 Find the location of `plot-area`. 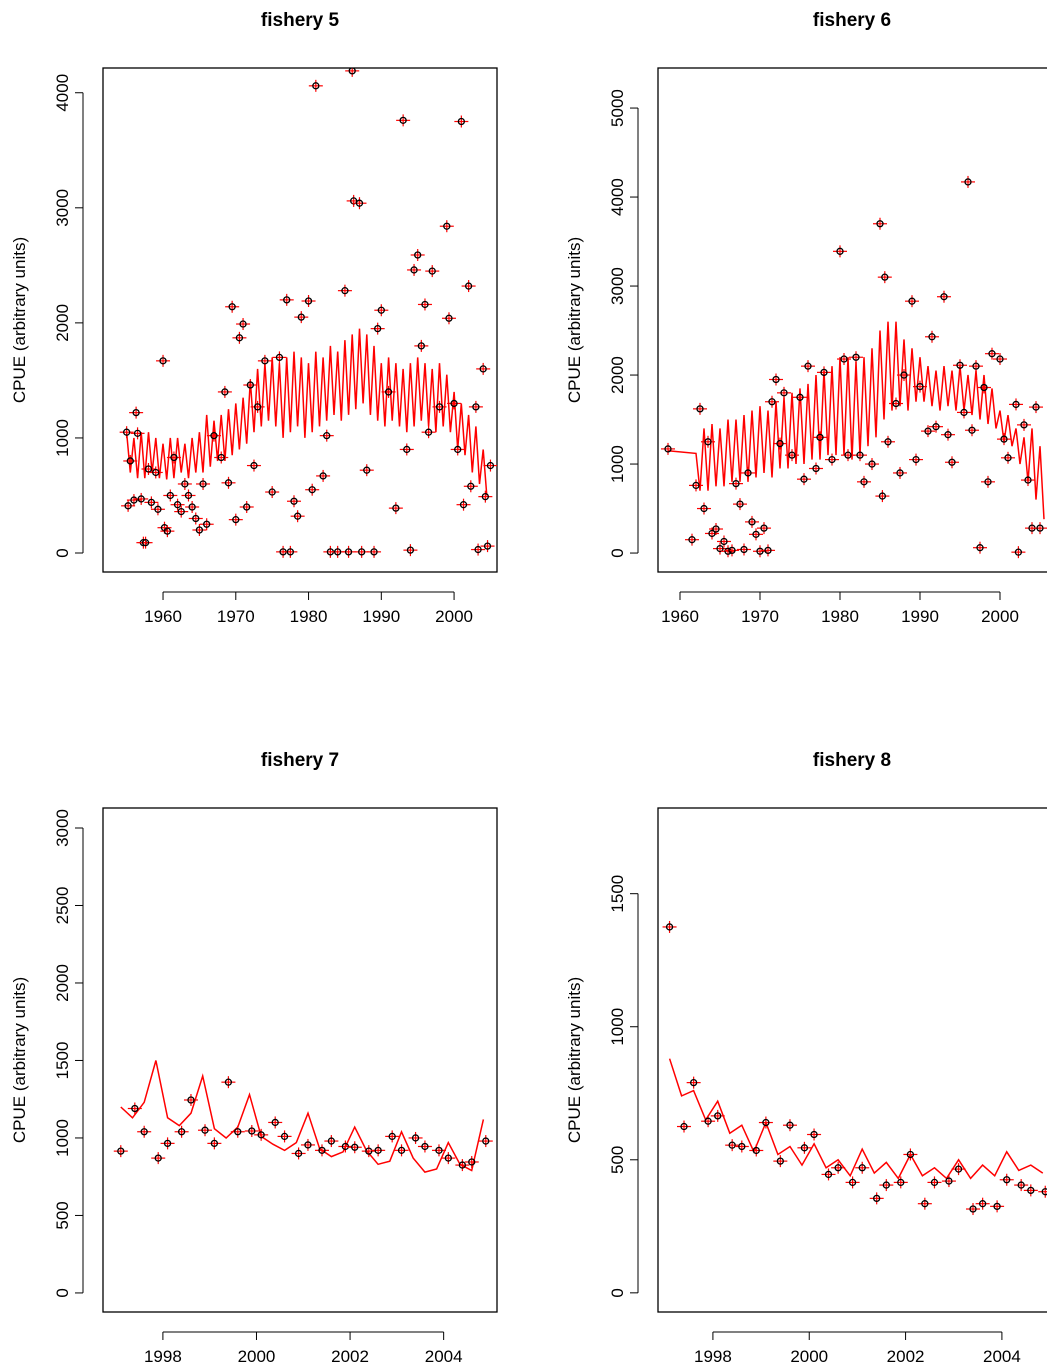

plot-area is located at coordinates (308, 313).